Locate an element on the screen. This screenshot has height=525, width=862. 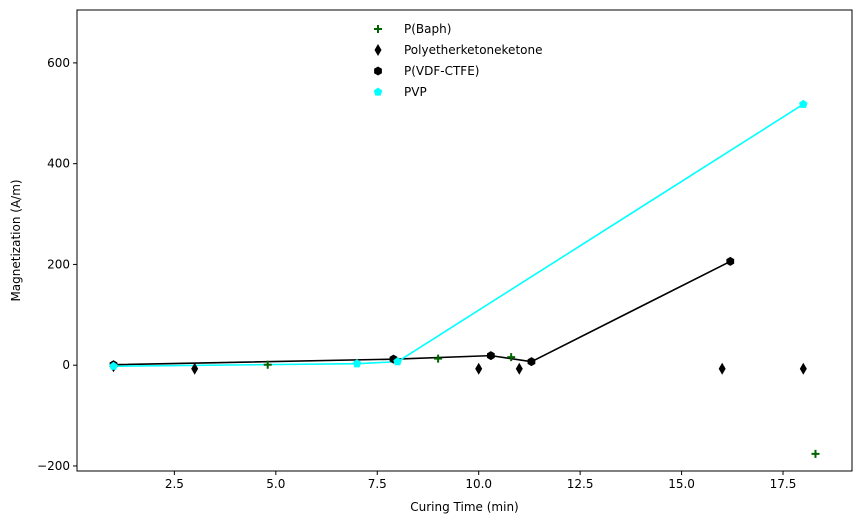
legend-label-p-vdf-ctfe: P(VDF-CTFE) is located at coordinates (441, 71).